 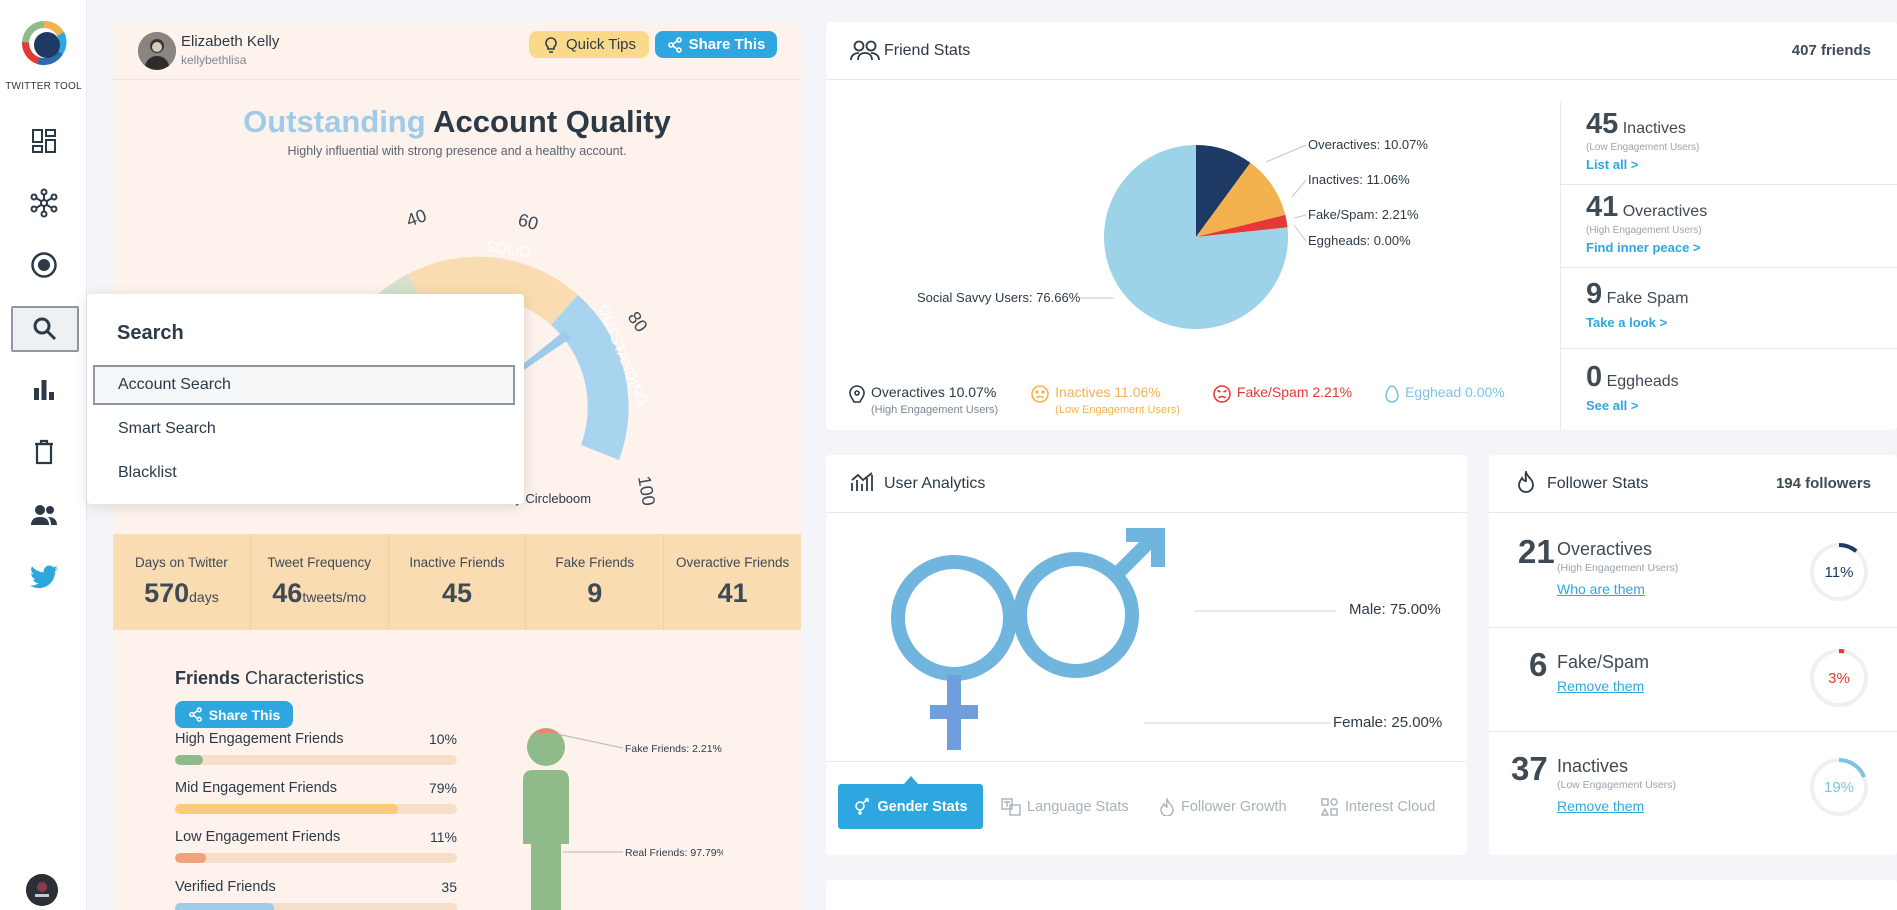 What do you see at coordinates (167, 428) in the screenshot?
I see `search-menu-smart-search: Smart Search` at bounding box center [167, 428].